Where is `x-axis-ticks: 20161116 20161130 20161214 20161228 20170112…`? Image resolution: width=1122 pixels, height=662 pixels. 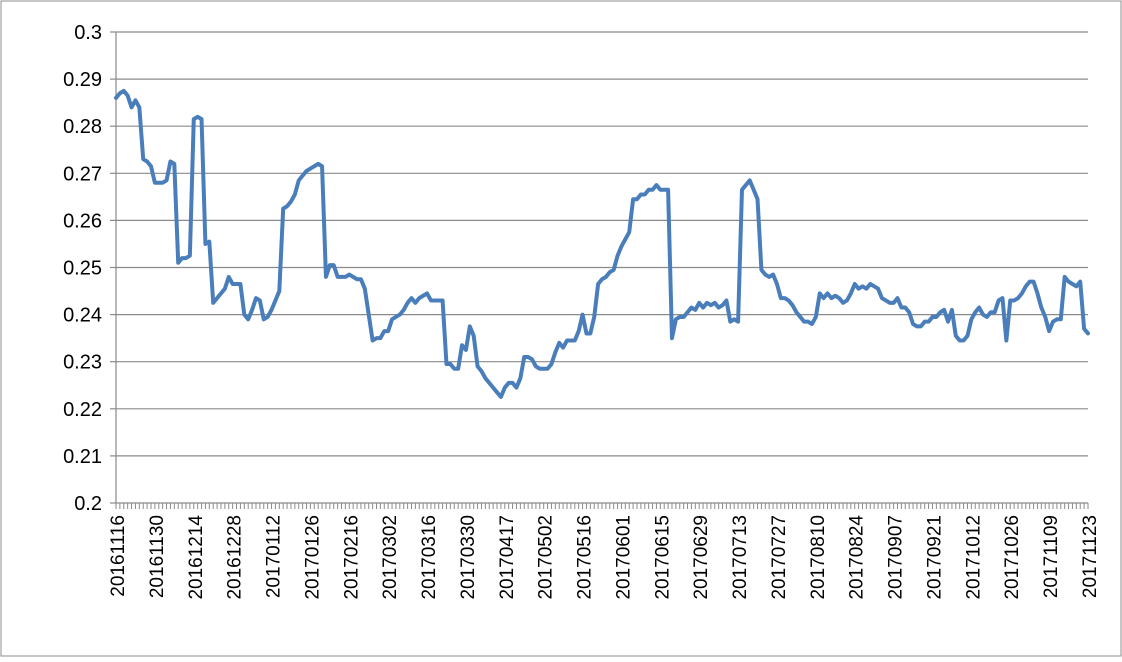 x-axis-ticks: 20161116 20161130 20161214 20161228 20170112… is located at coordinates (604, 551).